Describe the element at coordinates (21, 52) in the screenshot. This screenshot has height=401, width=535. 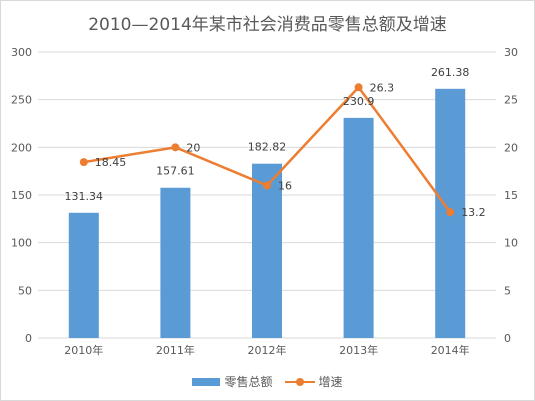
I see `y-left-tick-label: 300` at that location.